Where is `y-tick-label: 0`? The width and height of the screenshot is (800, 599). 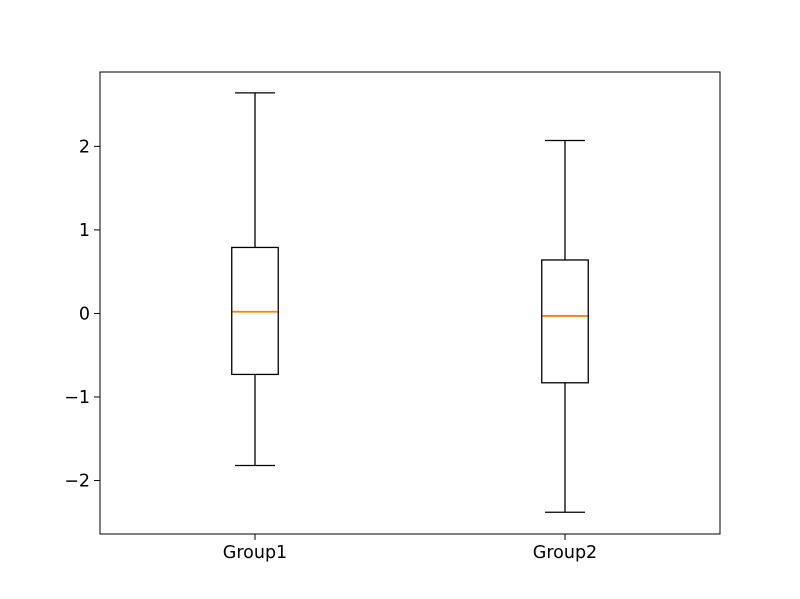
y-tick-label: 0 is located at coordinates (84, 314).